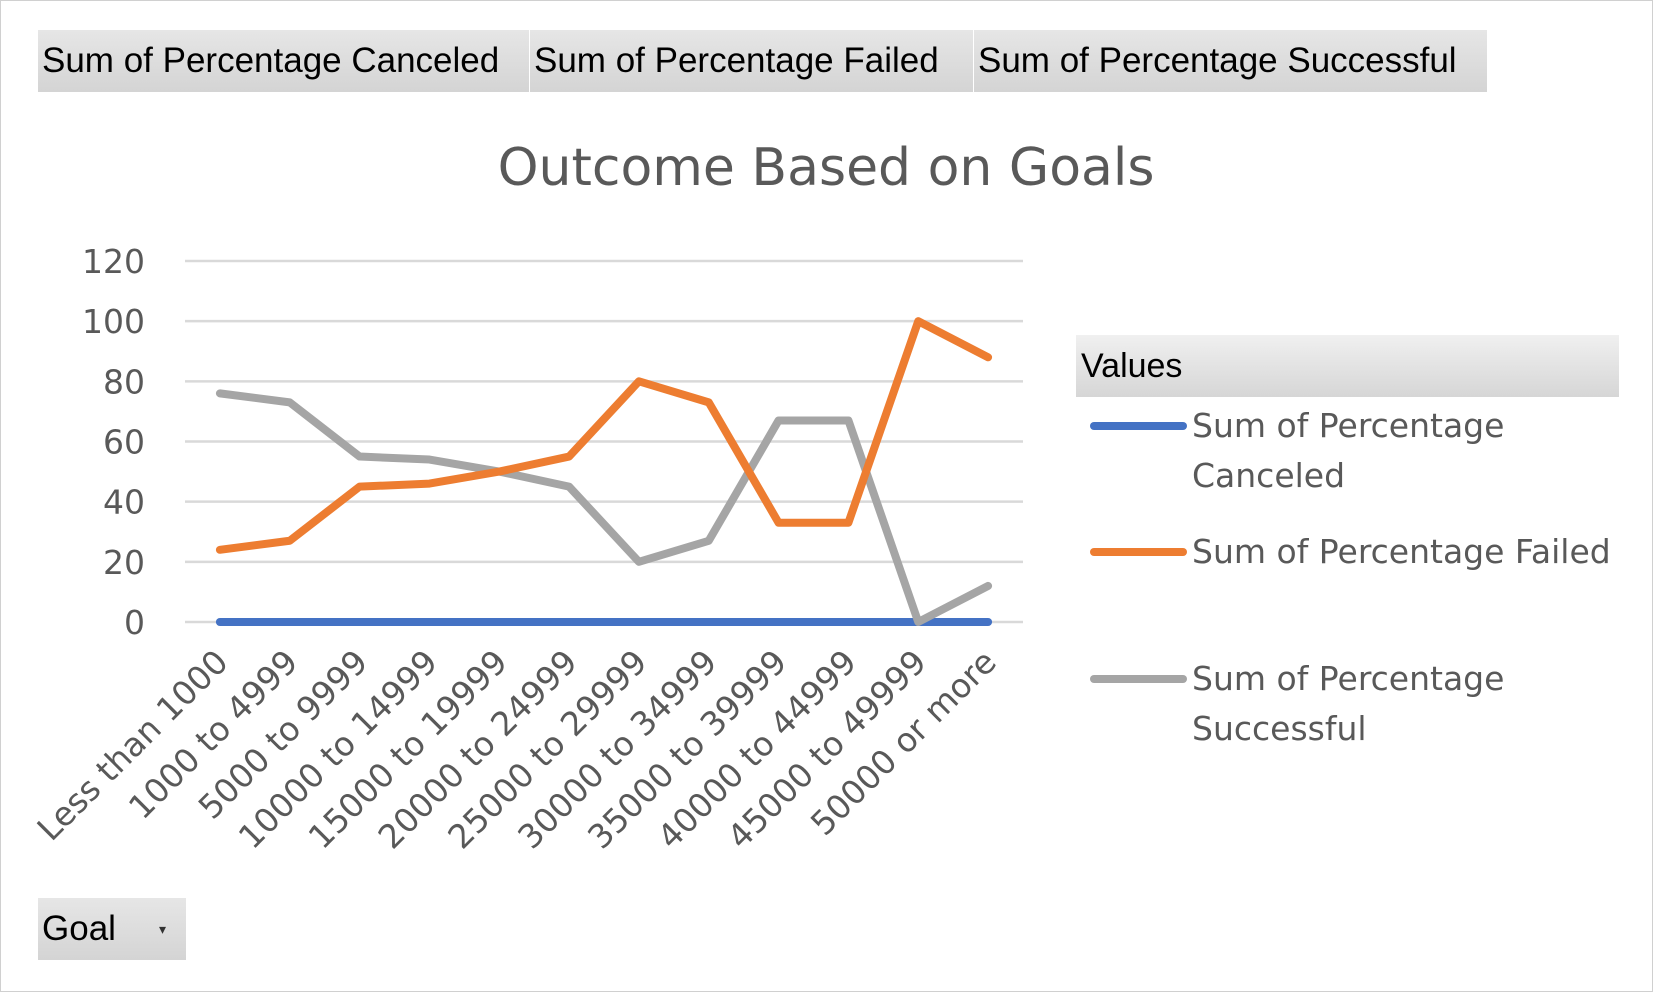 This screenshot has height=992, width=1653. I want to click on y-tick-label: 60, so click(124, 442).